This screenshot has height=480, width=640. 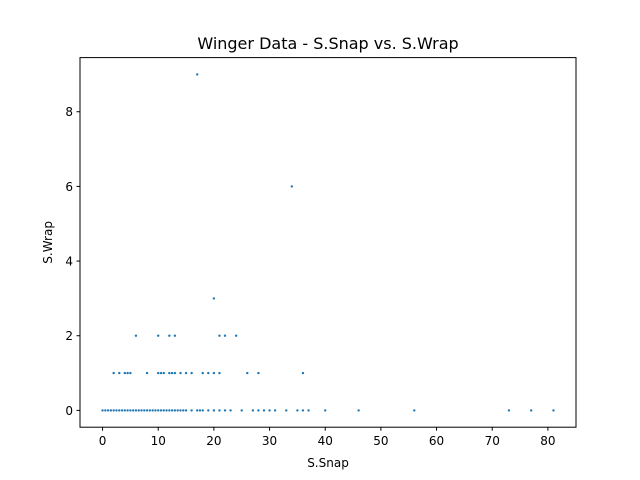 I want to click on x-tick-label: 10, so click(x=158, y=441).